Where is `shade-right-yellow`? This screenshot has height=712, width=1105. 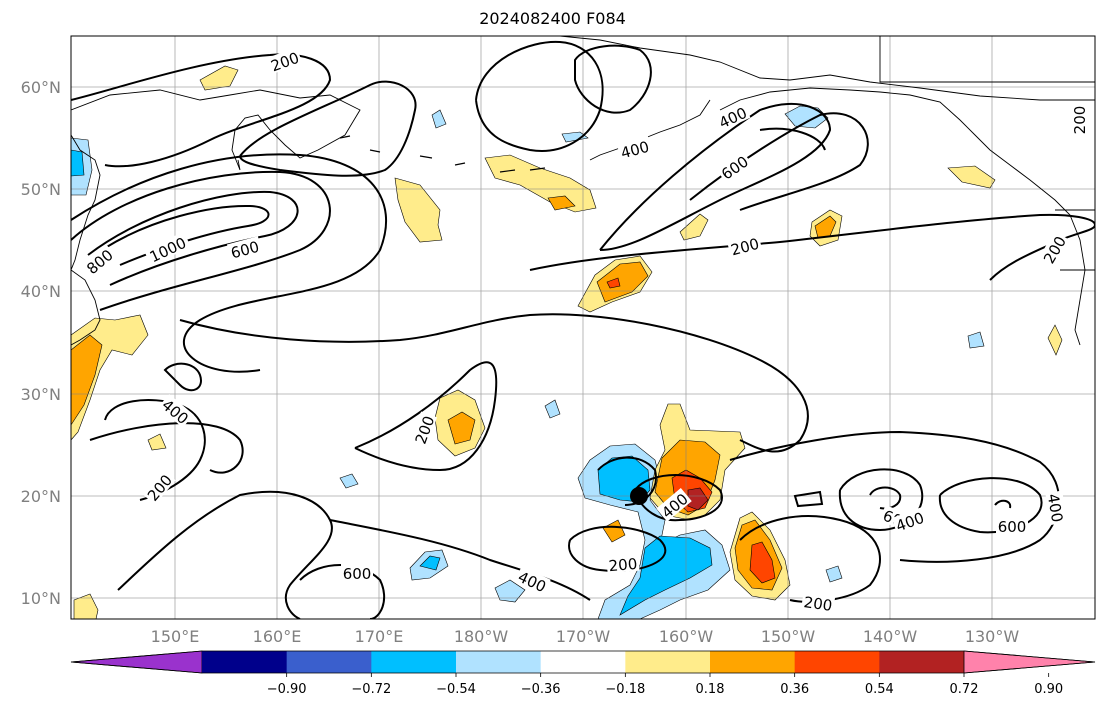 shade-right-yellow is located at coordinates (1055, 340).